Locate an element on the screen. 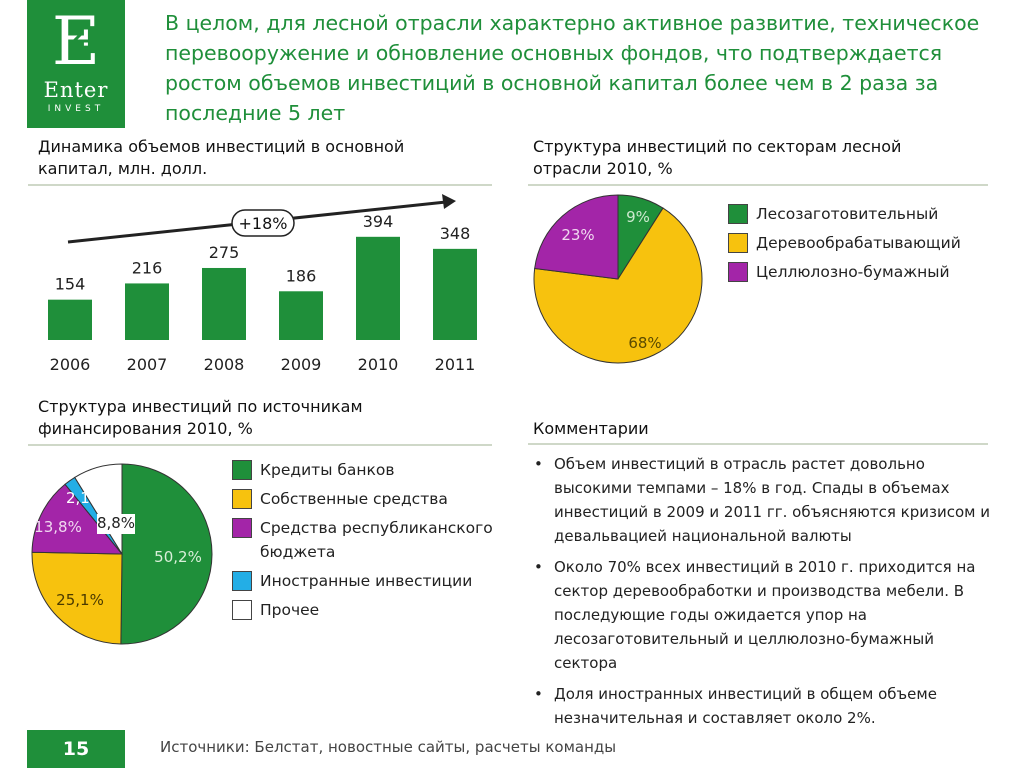  category-label: 2009 is located at coordinates (301, 364).